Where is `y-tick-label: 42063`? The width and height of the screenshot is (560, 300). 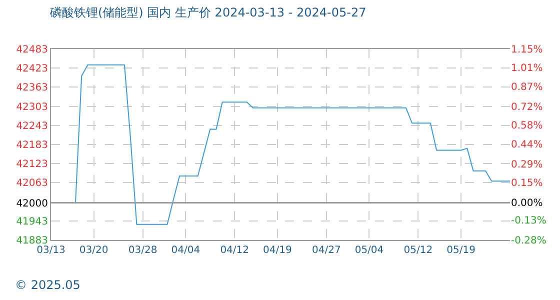 y-tick-label: 42063 is located at coordinates (32, 184).